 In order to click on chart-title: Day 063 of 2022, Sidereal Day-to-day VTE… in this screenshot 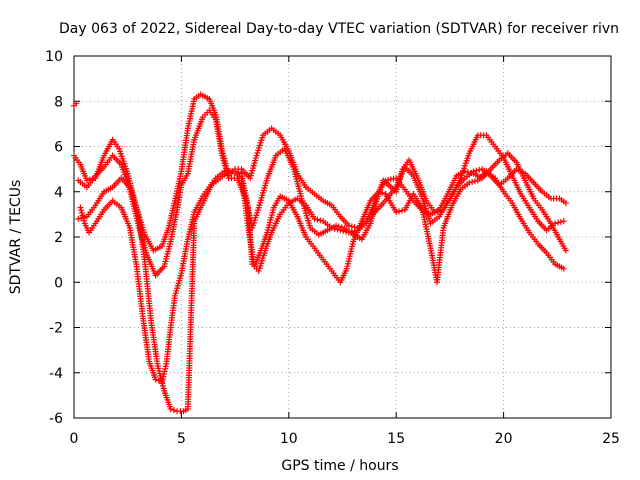, I will do `click(339, 29)`.